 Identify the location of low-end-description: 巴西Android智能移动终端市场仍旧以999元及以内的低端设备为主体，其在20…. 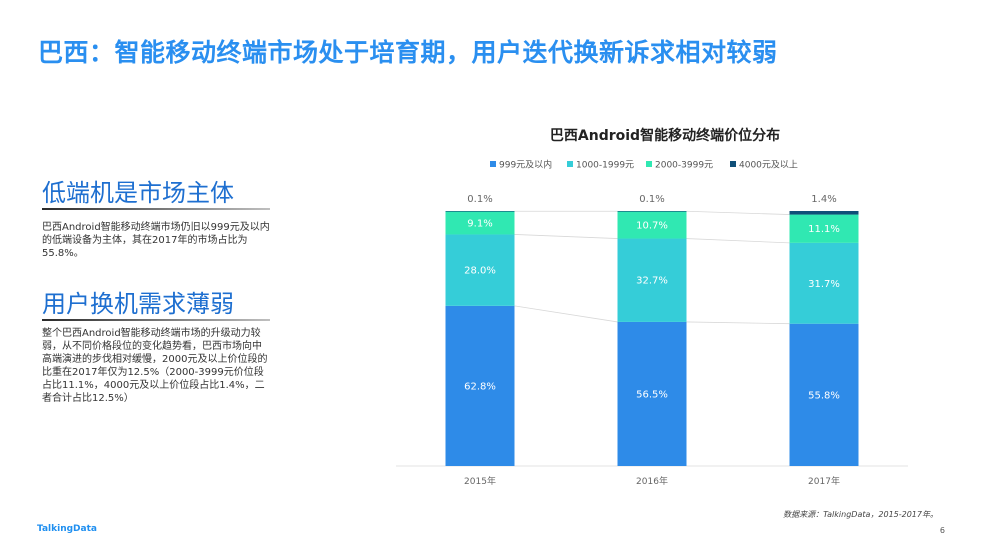
(156, 240).